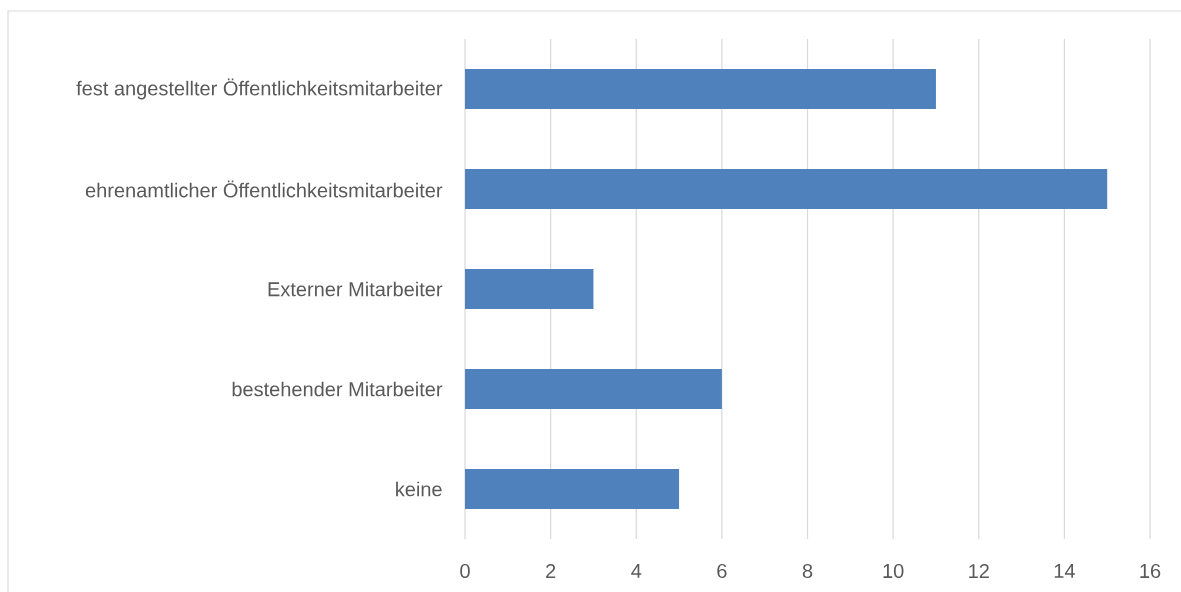 Image resolution: width=1181 pixels, height=592 pixels. I want to click on y-tick-label: ehrenamtlicher Öffentlichkeitsmitarbeiter, so click(264, 189).